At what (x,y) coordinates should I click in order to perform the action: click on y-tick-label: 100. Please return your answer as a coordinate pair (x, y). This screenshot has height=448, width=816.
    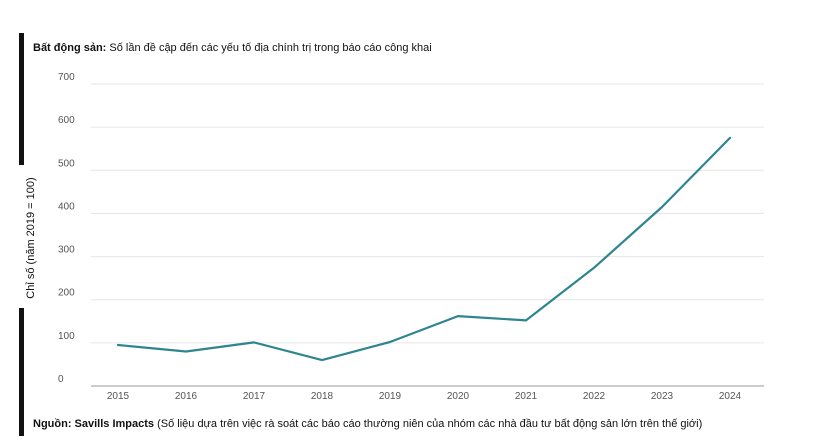
    Looking at the image, I should click on (66, 336).